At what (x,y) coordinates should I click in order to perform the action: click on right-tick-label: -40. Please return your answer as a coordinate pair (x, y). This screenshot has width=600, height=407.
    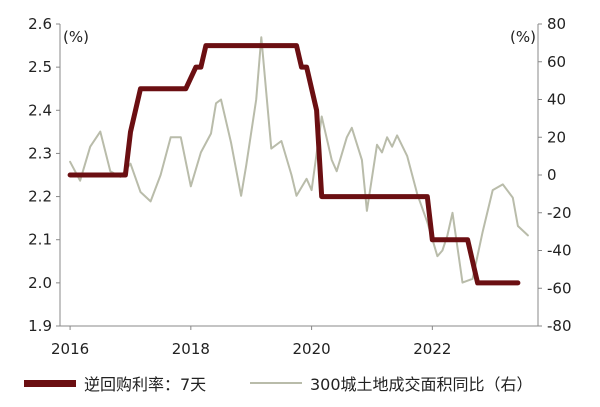
    Looking at the image, I should click on (559, 251).